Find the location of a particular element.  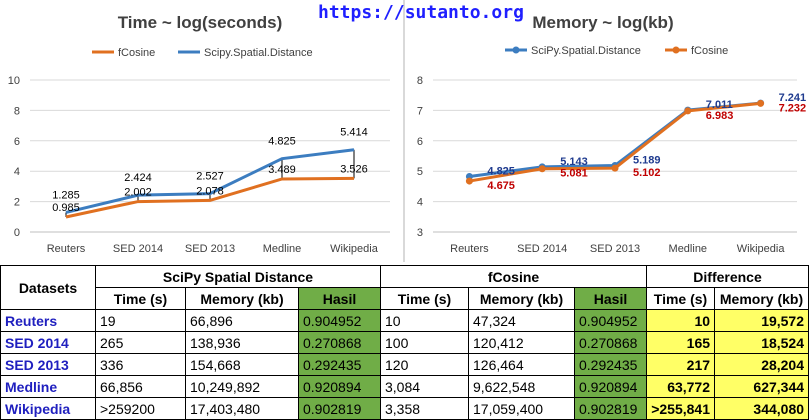

table-cell: 344,080 is located at coordinates (762, 408).